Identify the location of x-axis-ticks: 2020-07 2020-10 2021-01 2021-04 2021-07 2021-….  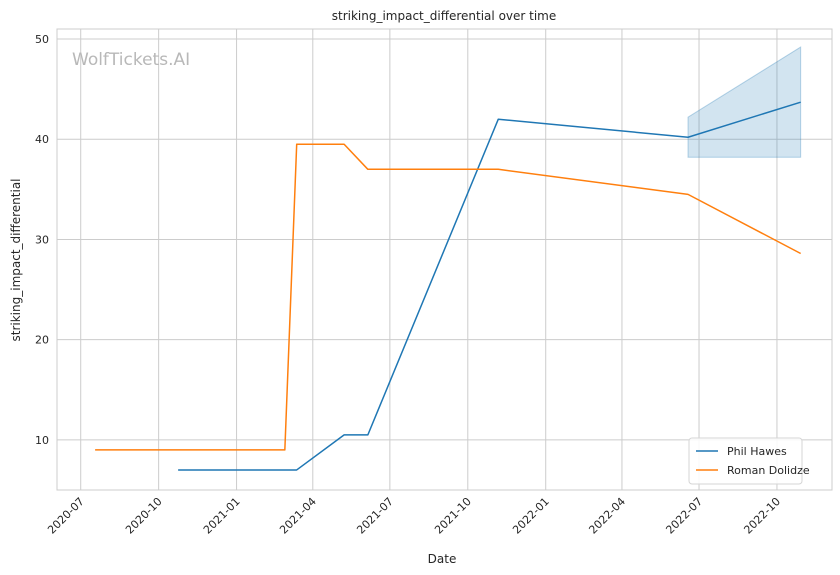
(414, 516).